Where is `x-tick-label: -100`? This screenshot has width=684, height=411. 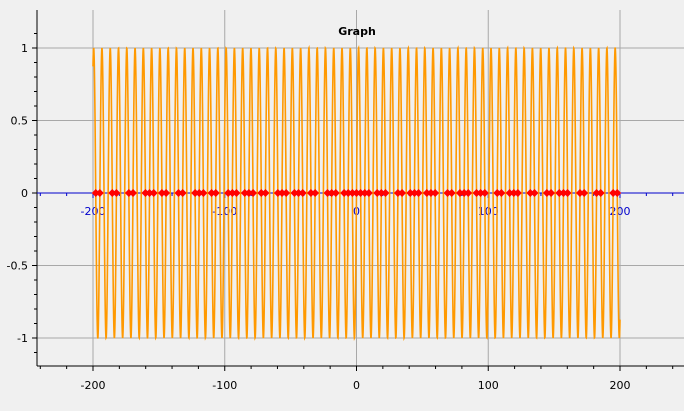 x-tick-label: -100 is located at coordinates (224, 385).